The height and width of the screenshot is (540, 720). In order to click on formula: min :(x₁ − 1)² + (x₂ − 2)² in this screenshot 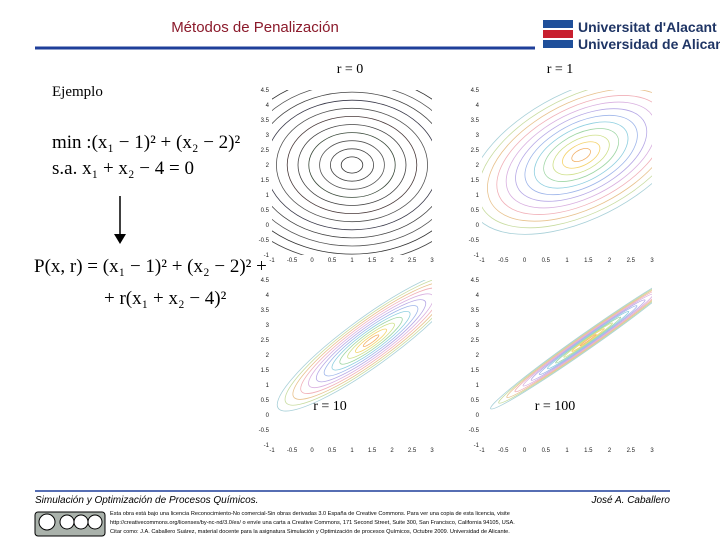, I will do `click(146, 142)`.